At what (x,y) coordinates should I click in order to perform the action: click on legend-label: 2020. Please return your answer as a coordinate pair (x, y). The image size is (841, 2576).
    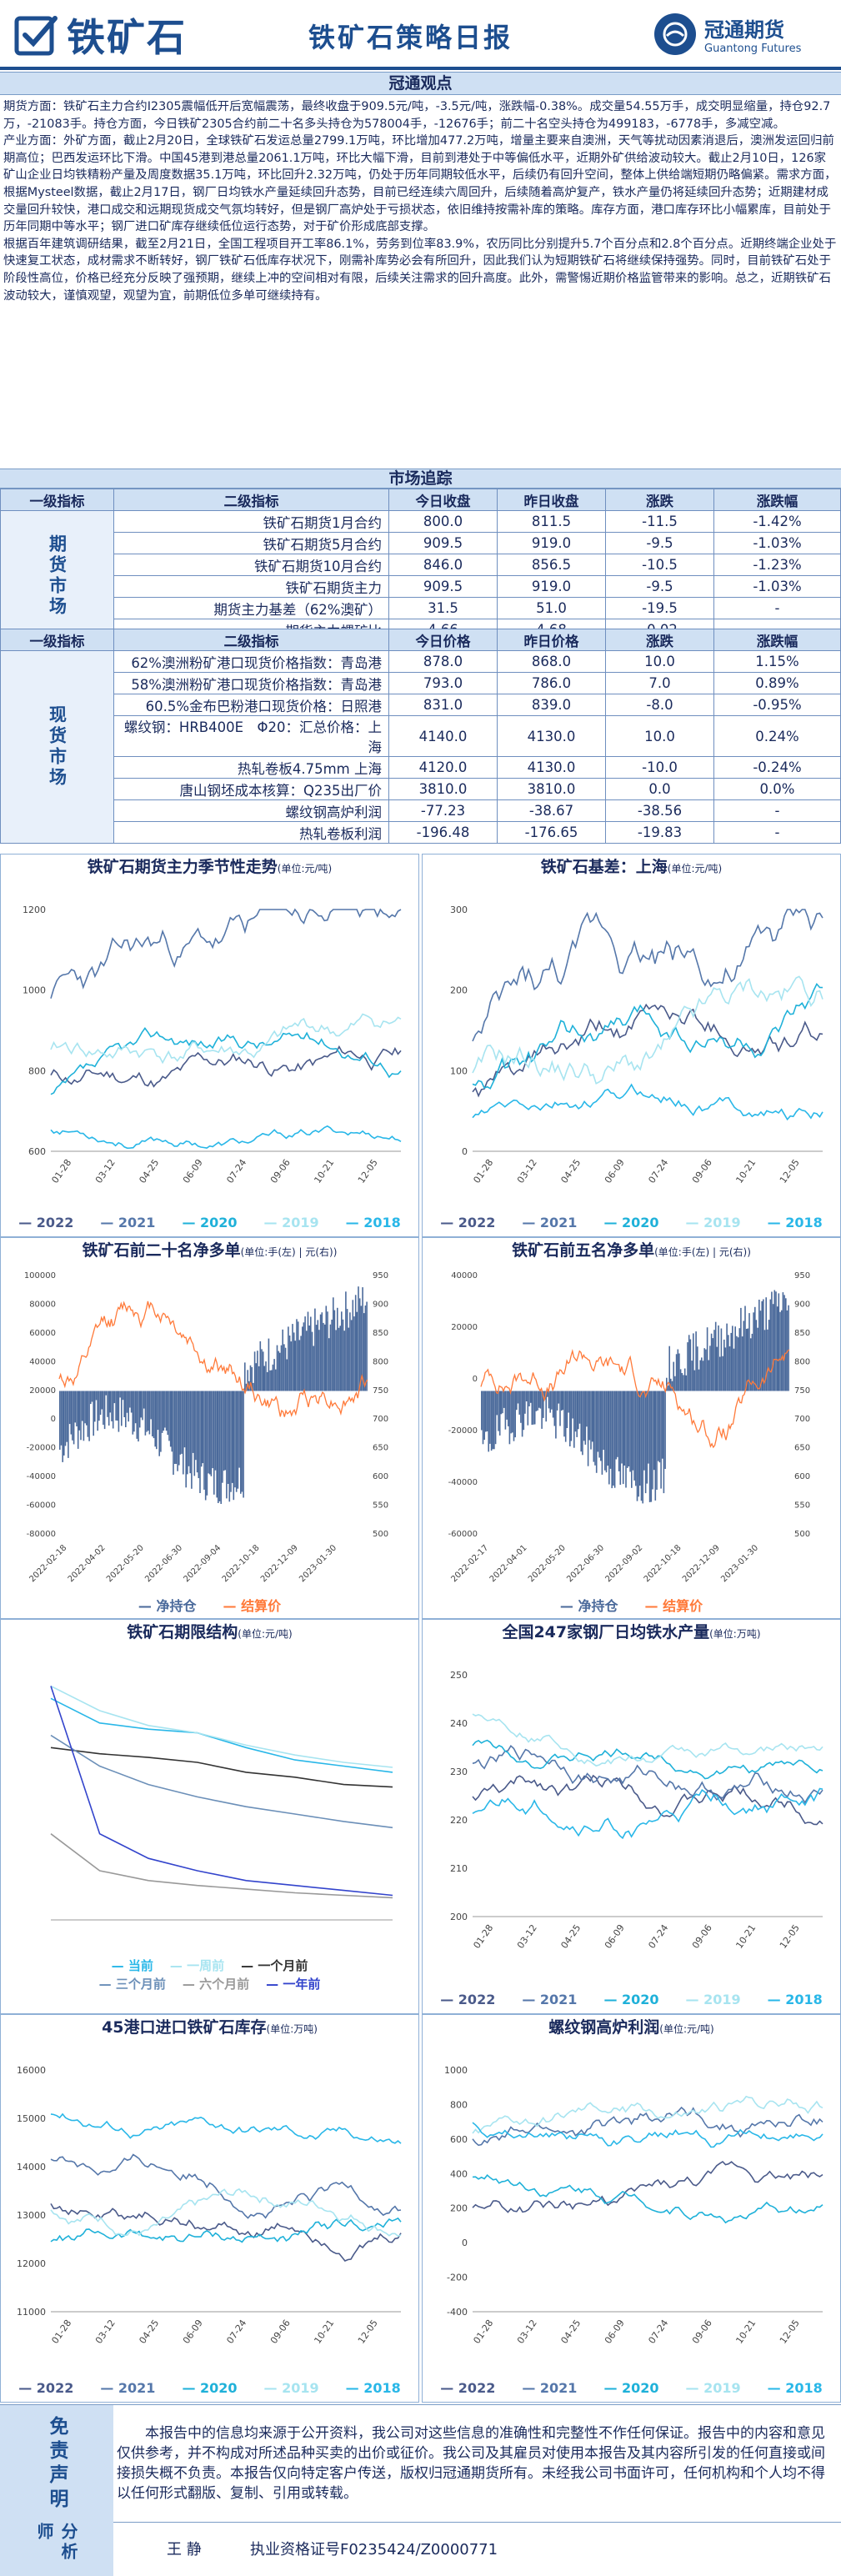
    Looking at the image, I should click on (640, 2388).